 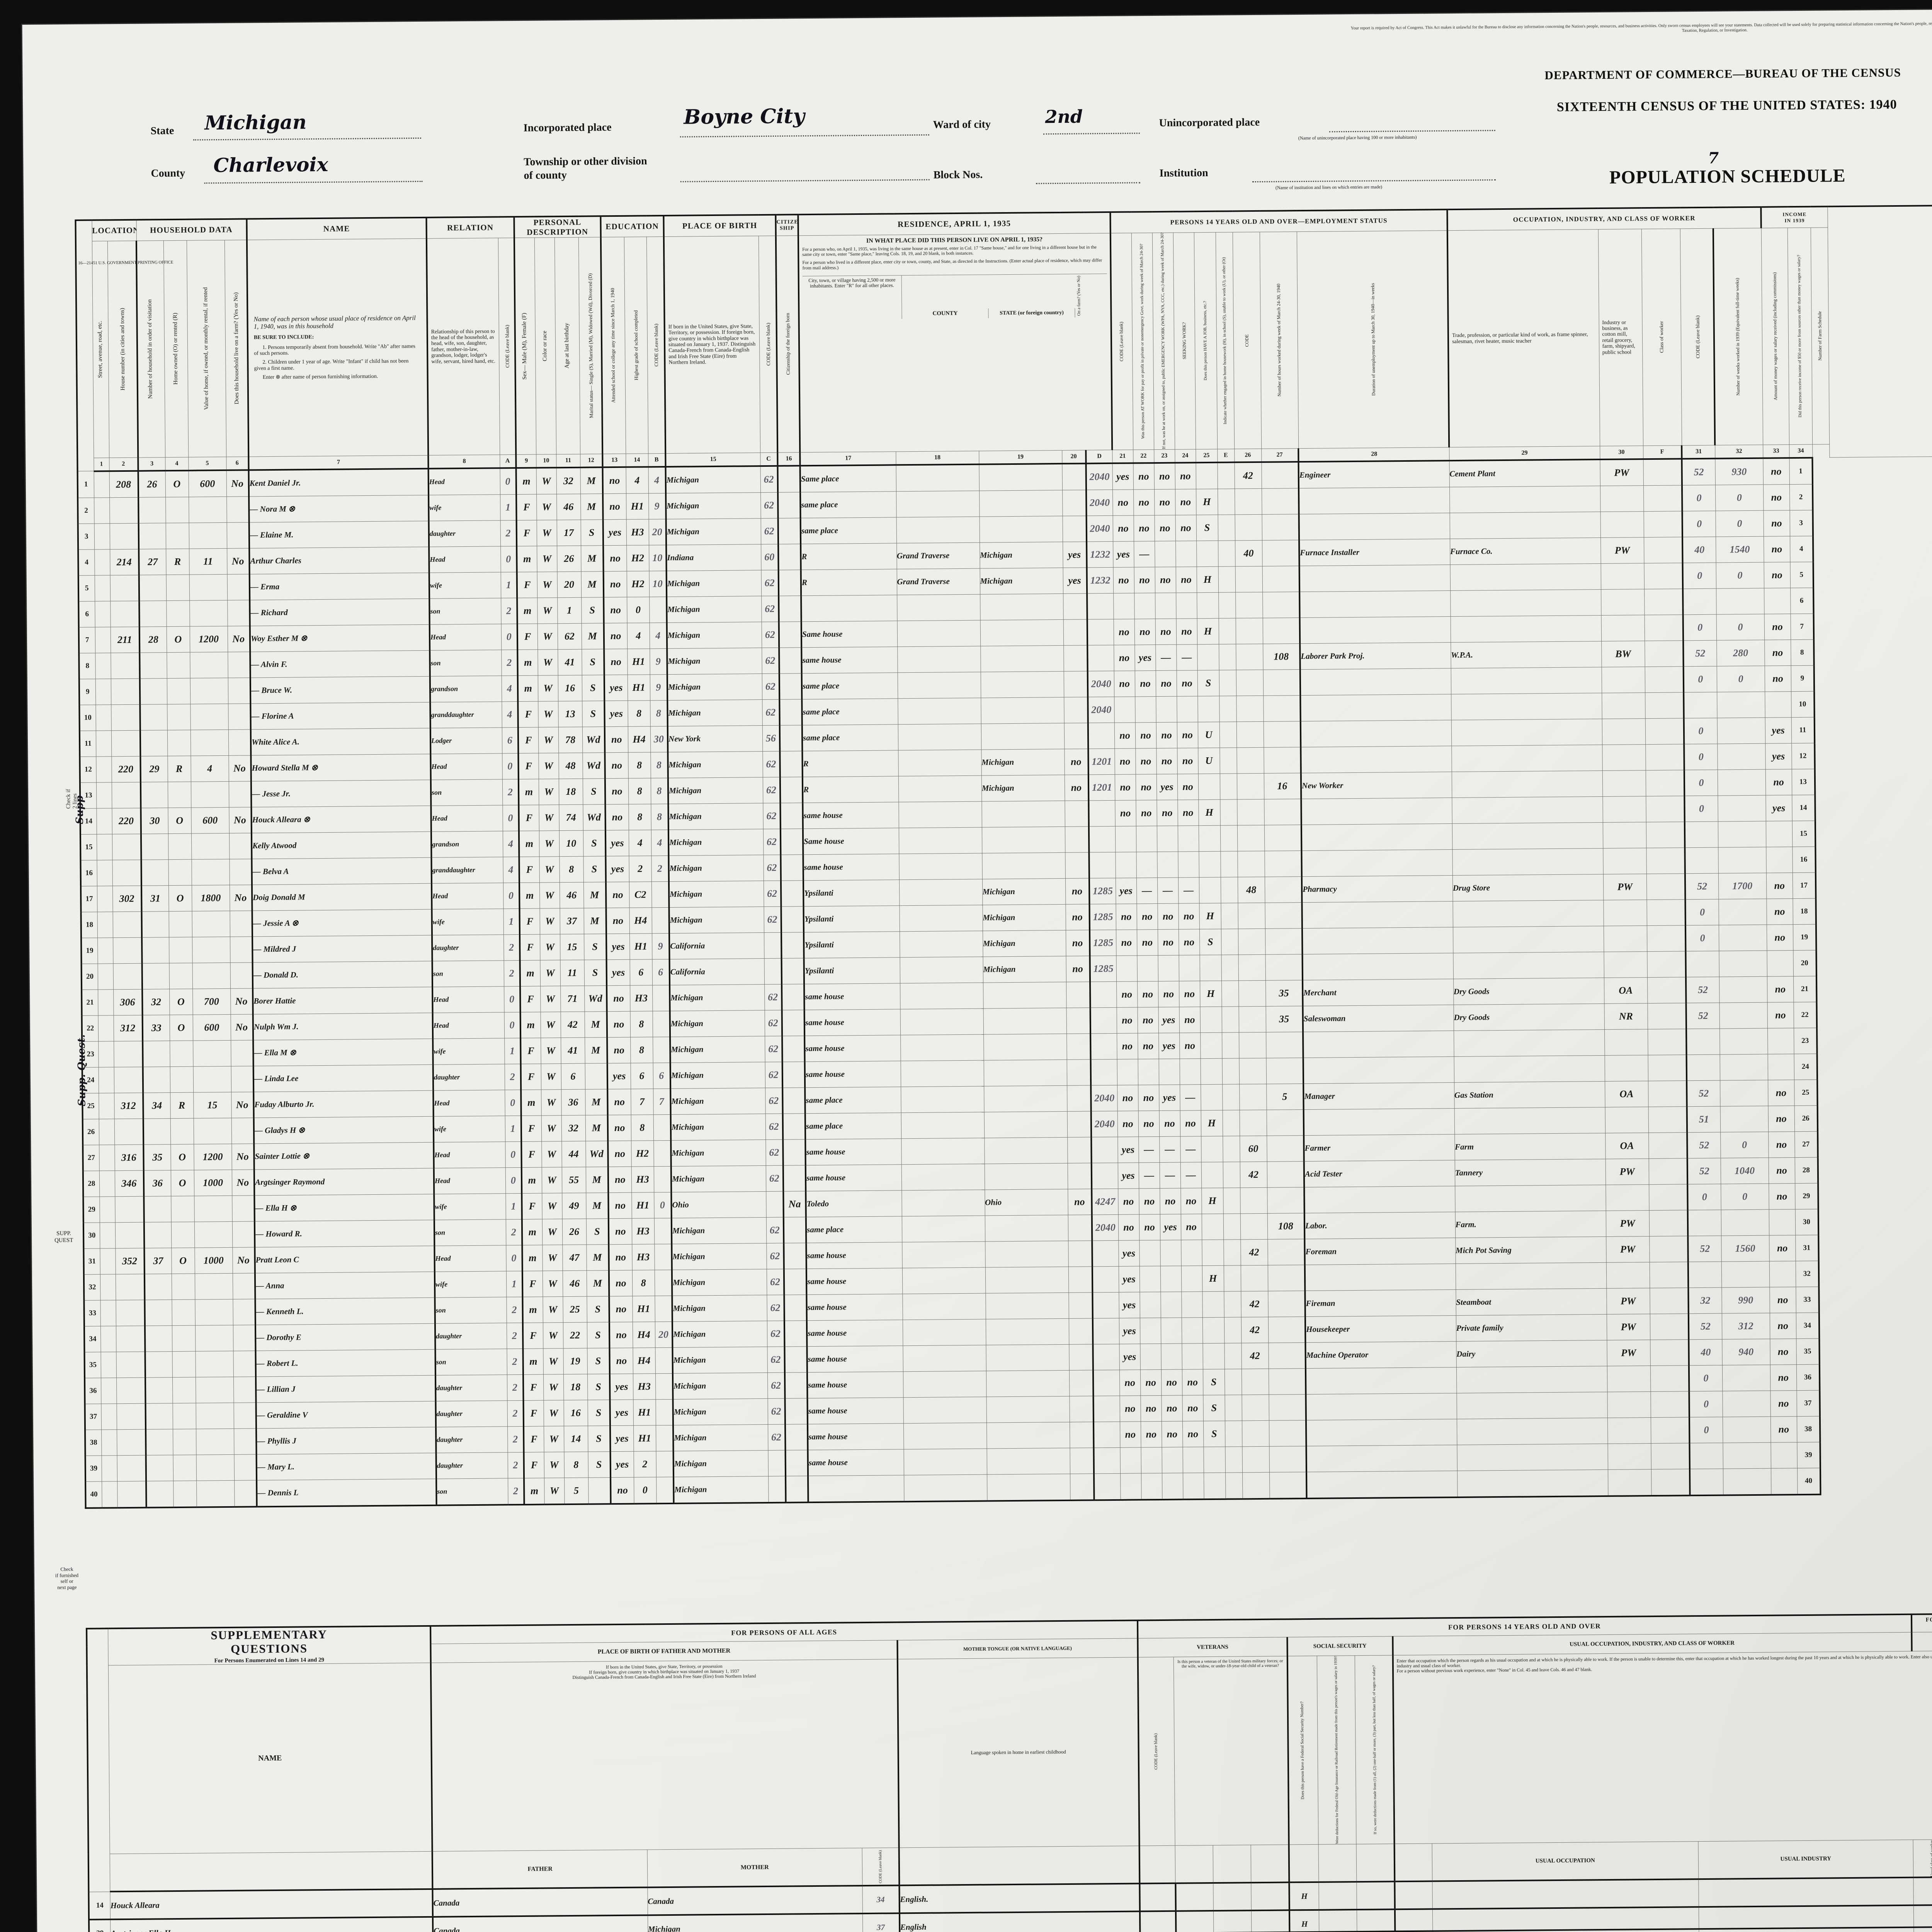 What do you see at coordinates (1284, 1019) in the screenshot?
I see `cell-wks: 35` at bounding box center [1284, 1019].